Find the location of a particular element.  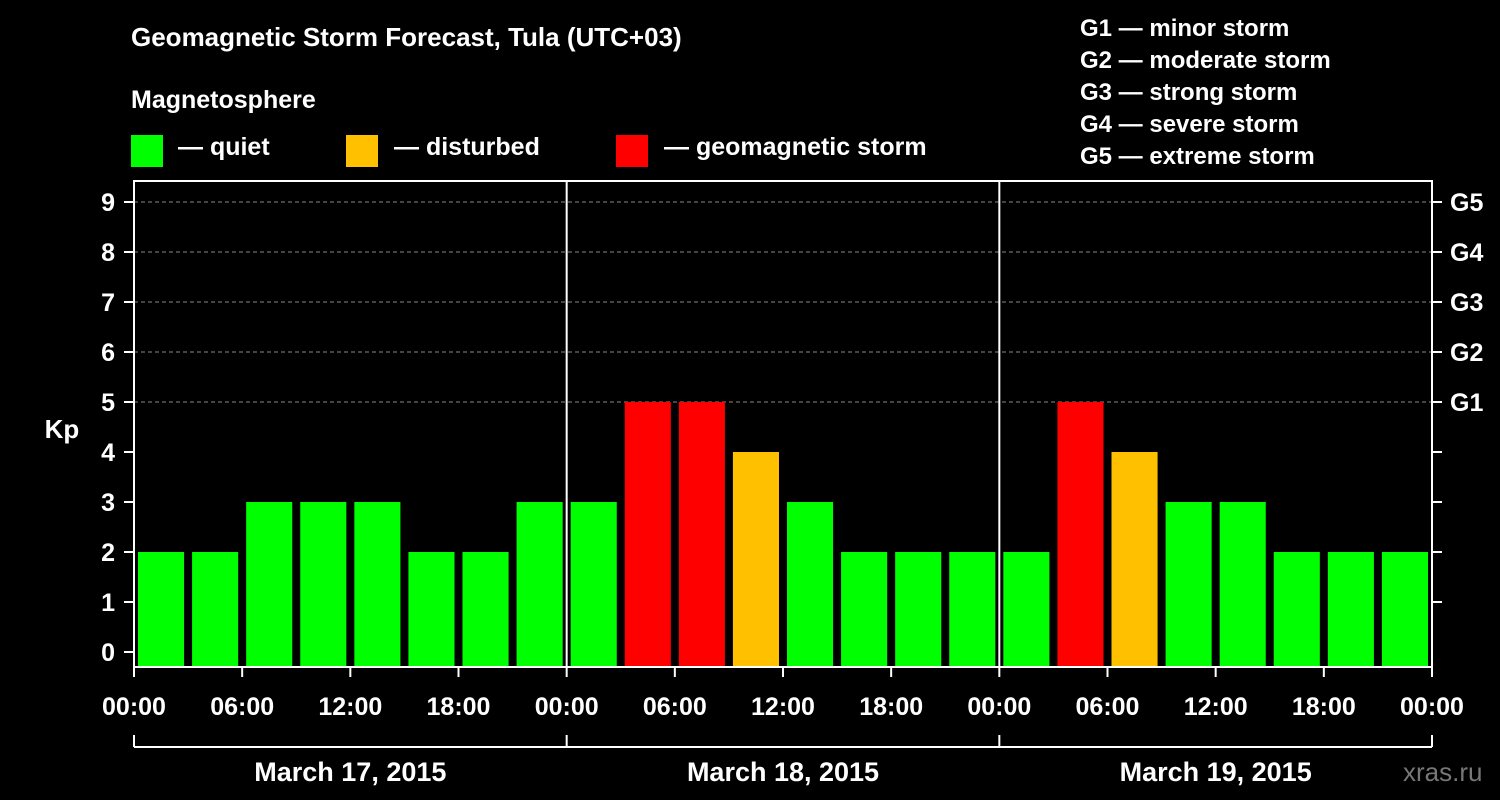

x-tick-label-2: 12:00 is located at coordinates (350, 707).